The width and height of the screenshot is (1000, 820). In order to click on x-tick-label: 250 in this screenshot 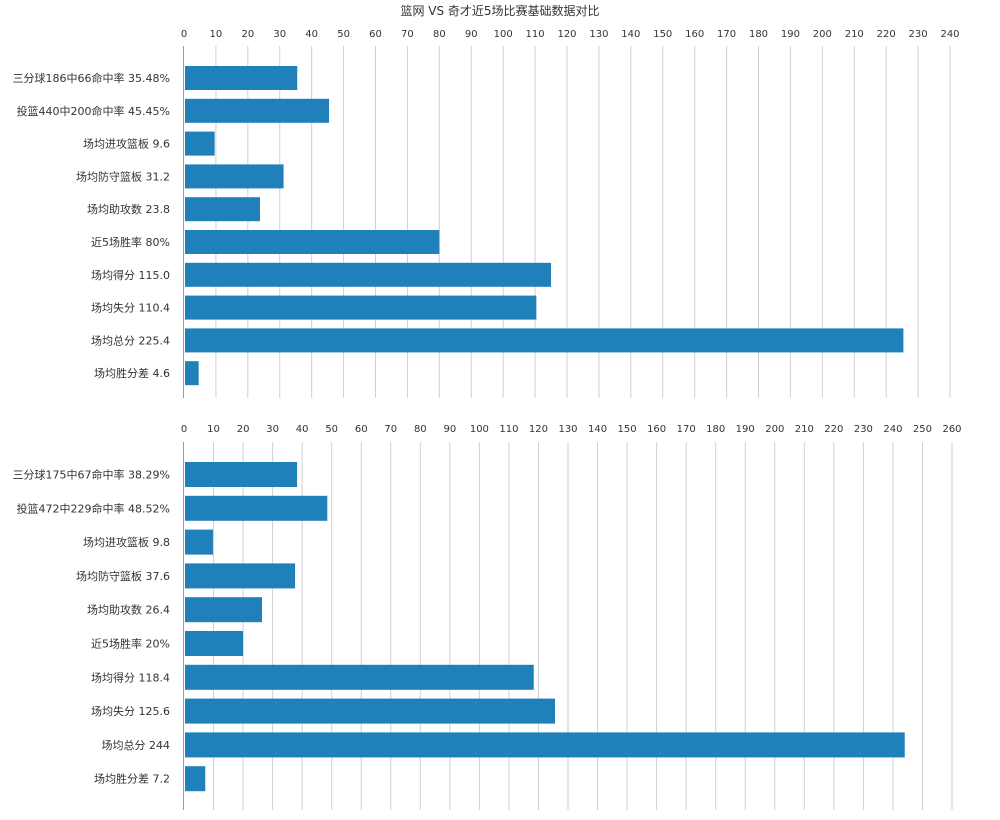, I will do `click(922, 429)`.